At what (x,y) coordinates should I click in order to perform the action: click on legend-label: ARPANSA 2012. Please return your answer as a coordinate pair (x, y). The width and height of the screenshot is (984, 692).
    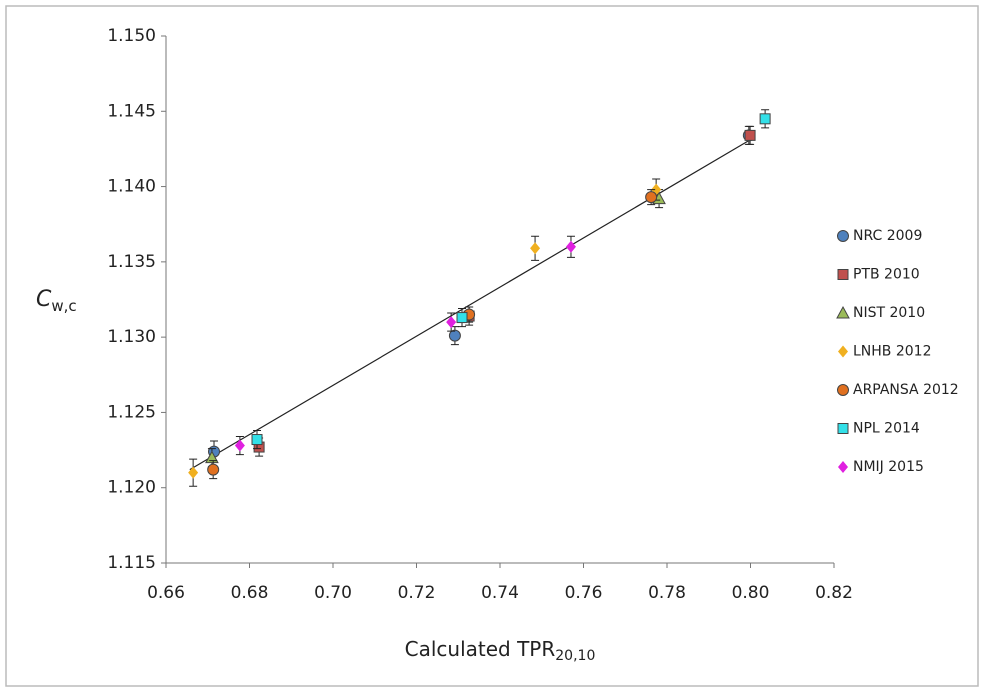
    Looking at the image, I should click on (906, 390).